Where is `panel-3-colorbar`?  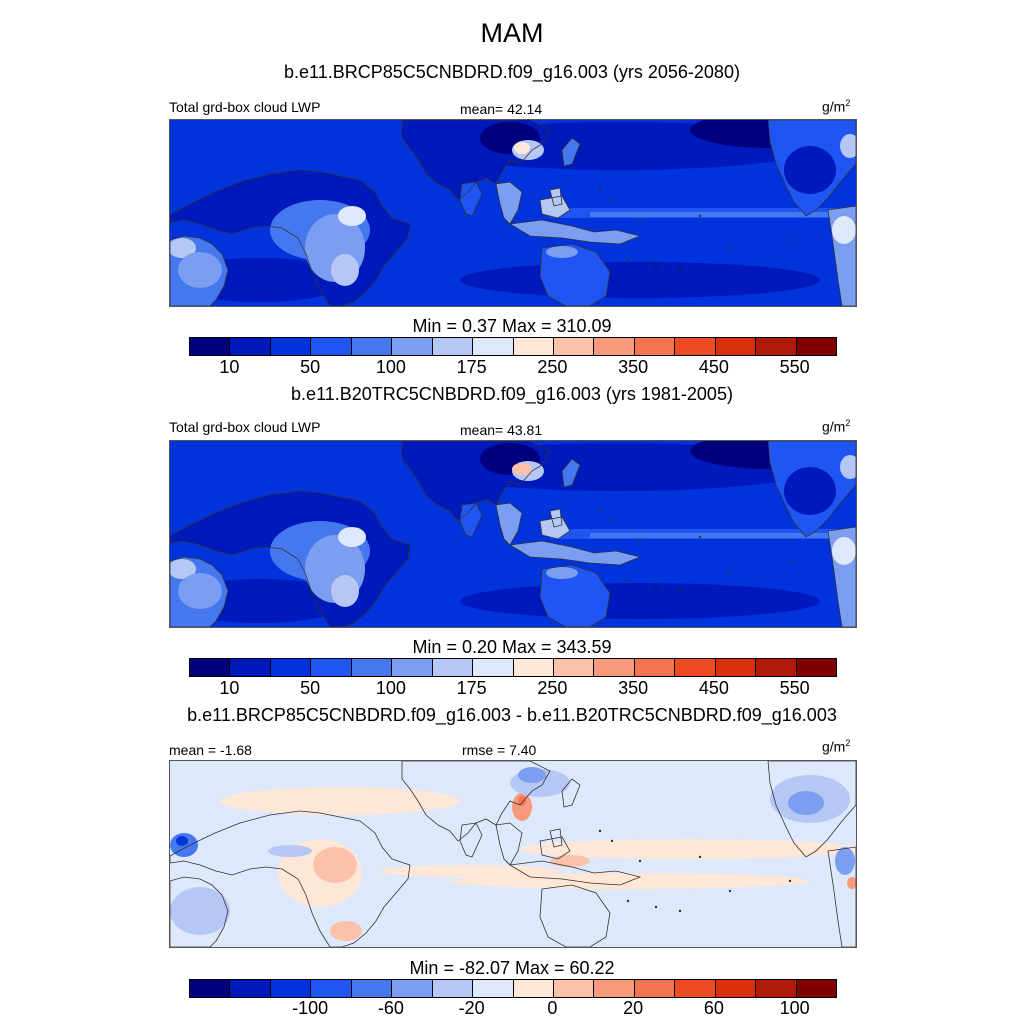 panel-3-colorbar is located at coordinates (513, 988).